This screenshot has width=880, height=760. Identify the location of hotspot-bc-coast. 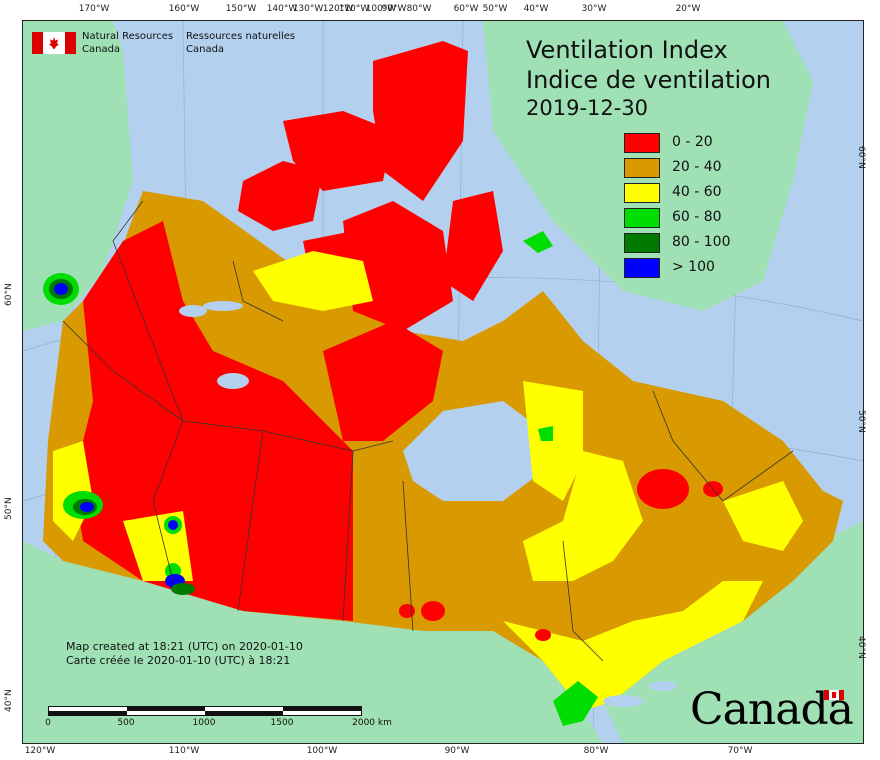
(83, 505).